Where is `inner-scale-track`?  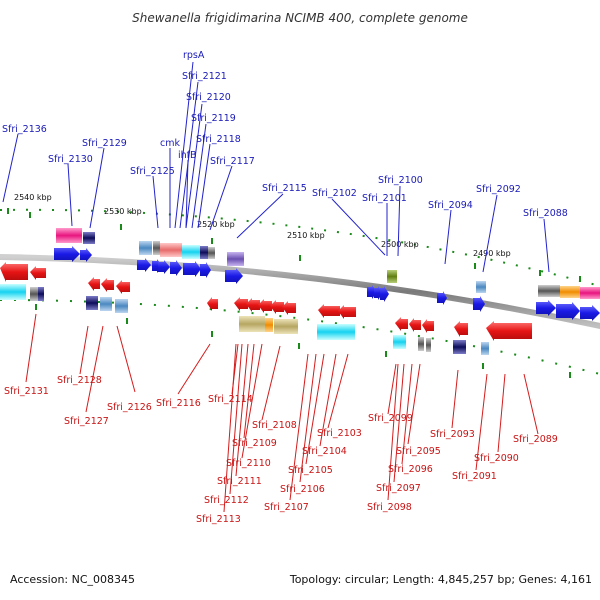
inner-scale-track is located at coordinates (300, 337).